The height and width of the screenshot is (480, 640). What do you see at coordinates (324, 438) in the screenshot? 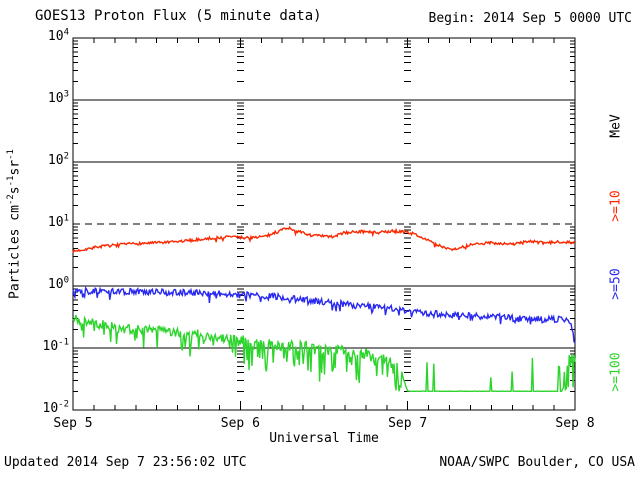
I see `x-axis-title: Universal Time` at bounding box center [324, 438].